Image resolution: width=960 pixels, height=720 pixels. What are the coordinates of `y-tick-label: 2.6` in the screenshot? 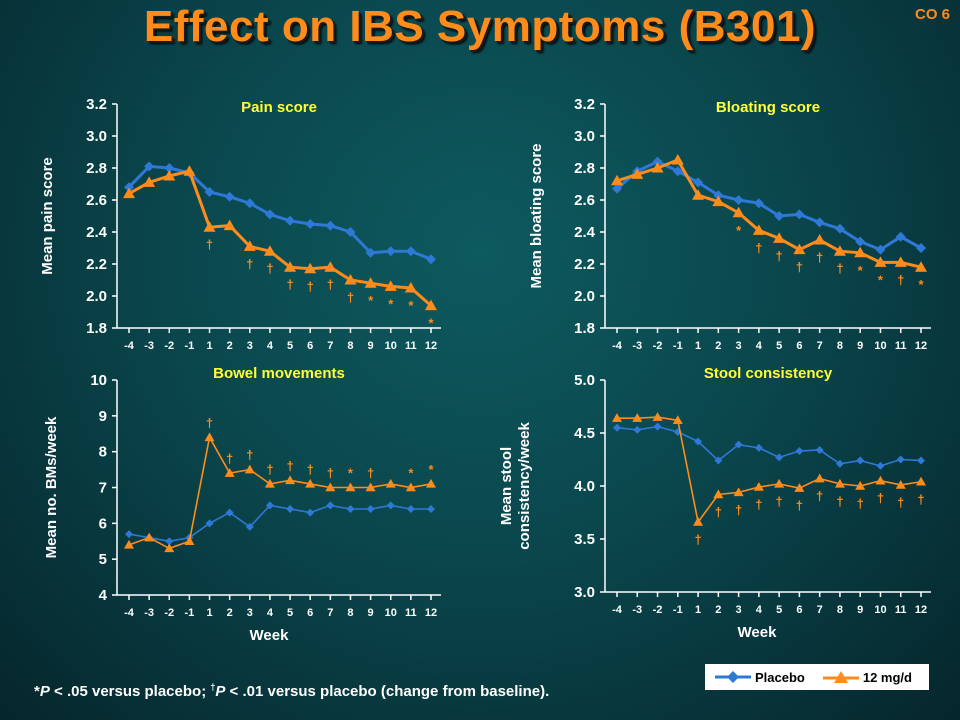 It's located at (96, 200).